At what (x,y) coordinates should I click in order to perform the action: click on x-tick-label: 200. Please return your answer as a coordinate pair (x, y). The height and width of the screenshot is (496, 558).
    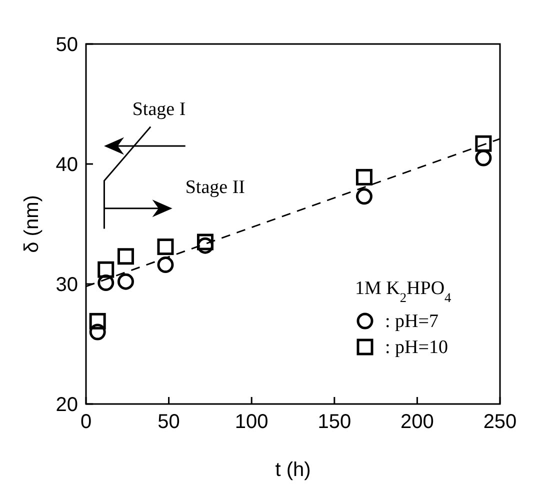
    Looking at the image, I should click on (417, 422).